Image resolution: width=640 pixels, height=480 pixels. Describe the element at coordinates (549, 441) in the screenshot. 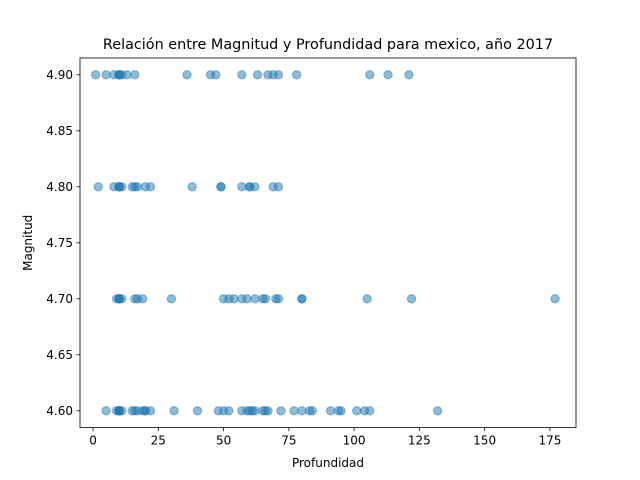

I see `x-tick-label: 175` at that location.